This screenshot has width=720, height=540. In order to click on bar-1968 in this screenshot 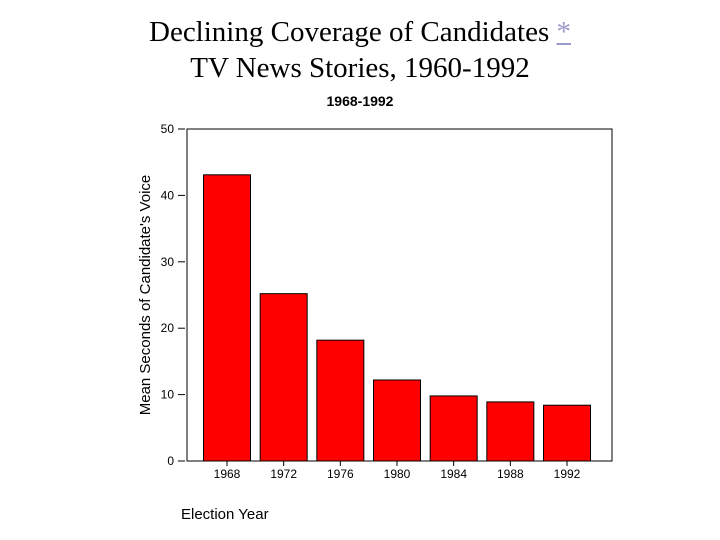, I will do `click(227, 318)`.